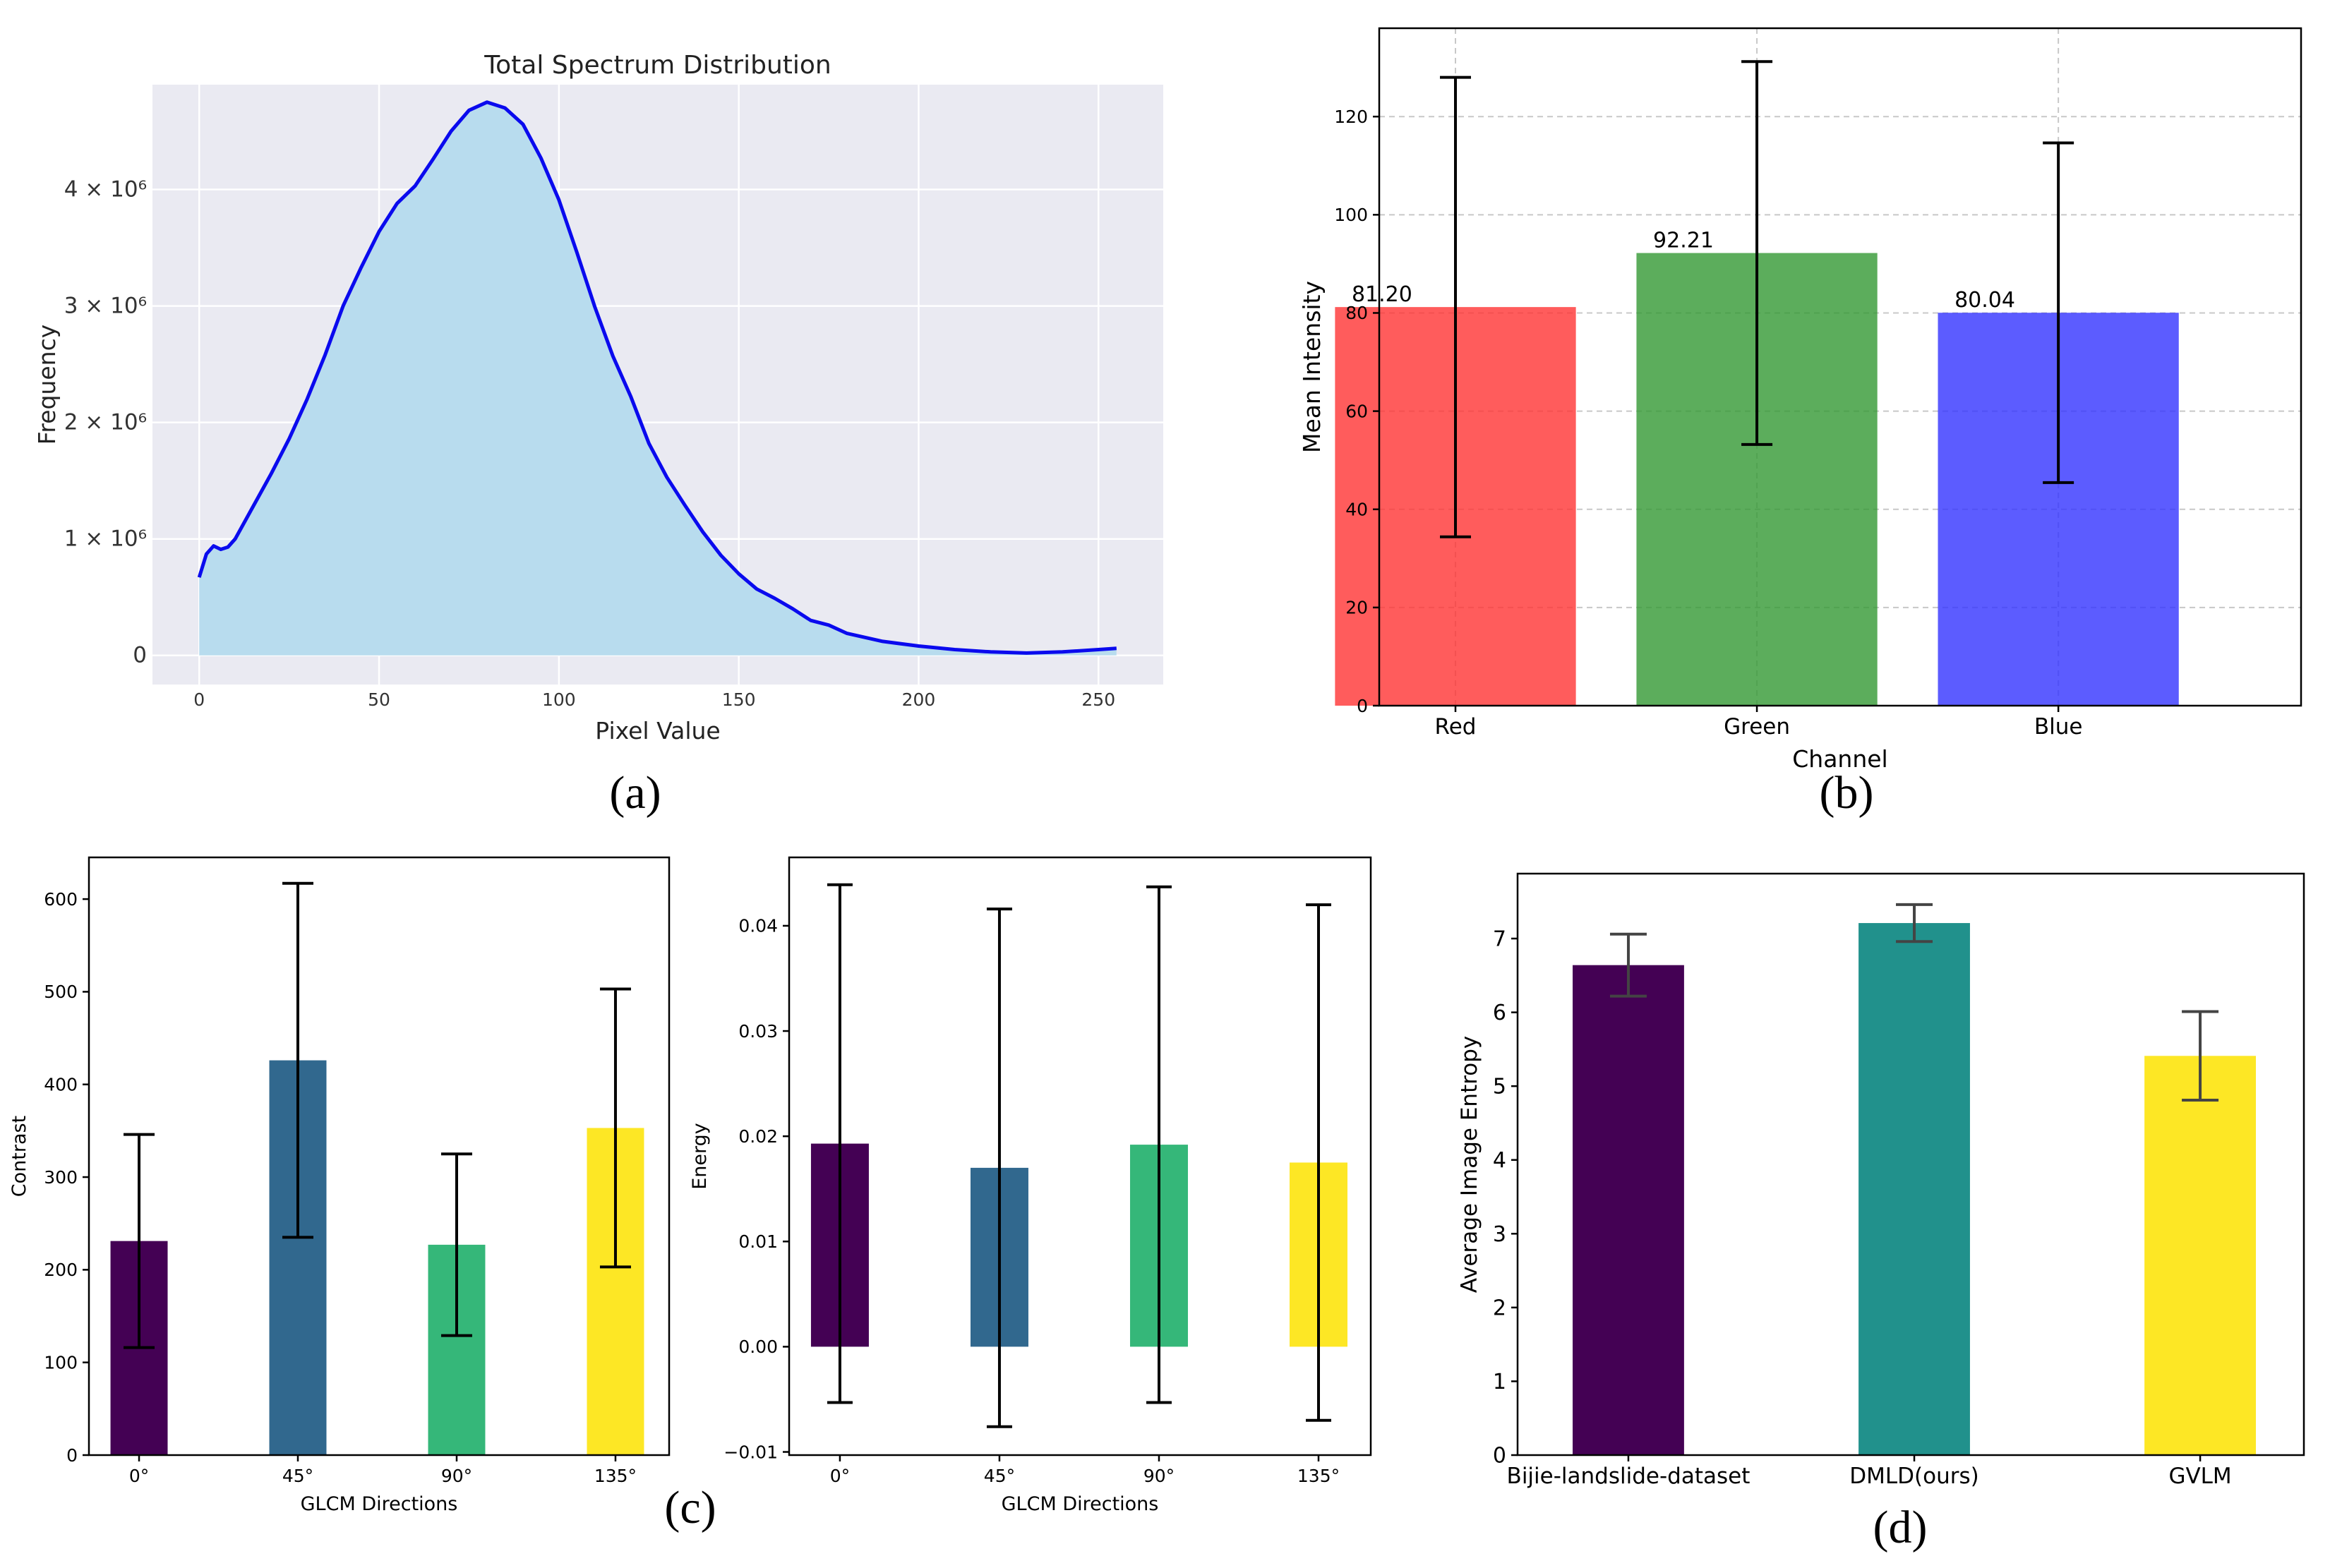  Describe the element at coordinates (758, 1136) in the screenshot. I see `y-tick-label: 0.02` at that location.